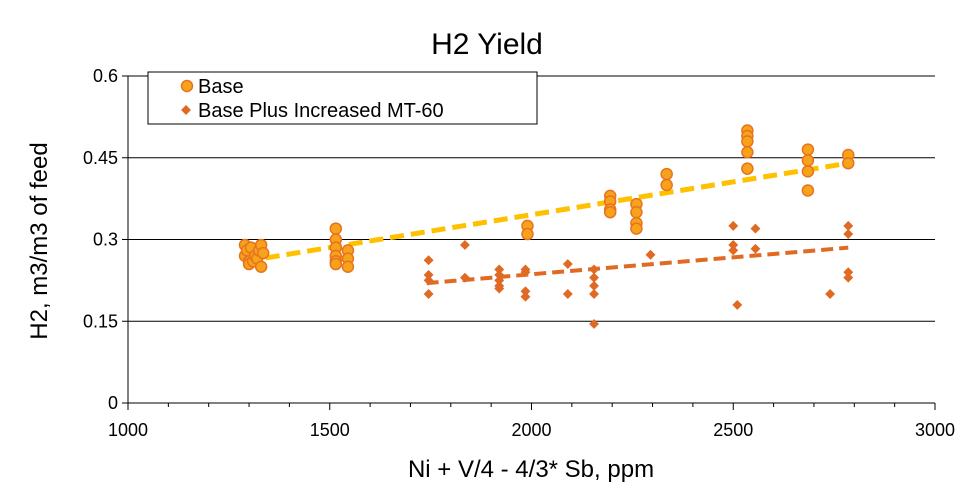  I want to click on x-tick-label: 3000, so click(935, 430).